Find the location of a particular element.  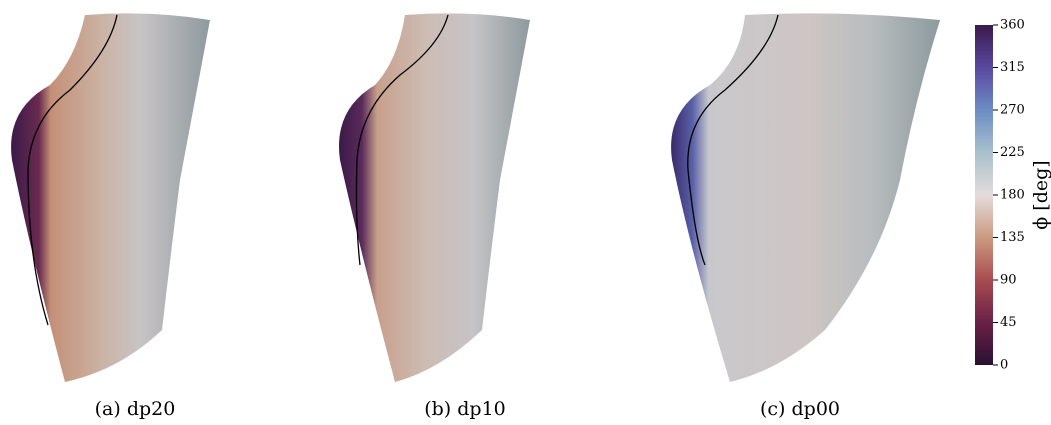

colorbar-label: ϕ [deg] is located at coordinates (1040, 194).